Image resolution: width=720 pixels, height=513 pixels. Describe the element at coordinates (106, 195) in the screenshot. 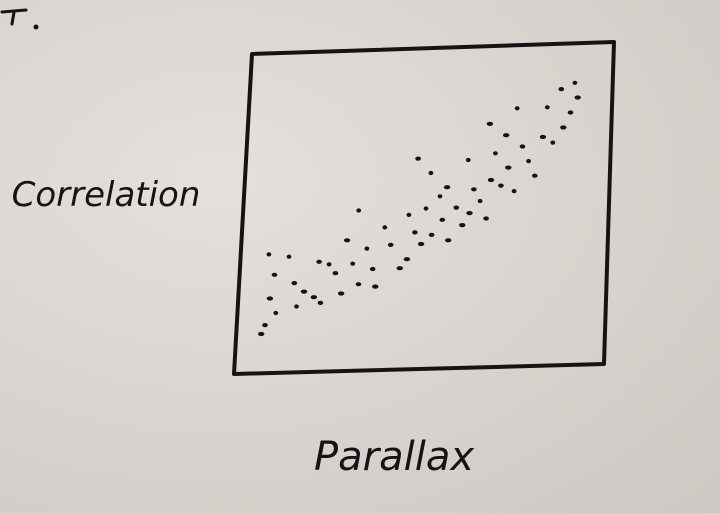

I see `y-axis-label: Correlation` at that location.